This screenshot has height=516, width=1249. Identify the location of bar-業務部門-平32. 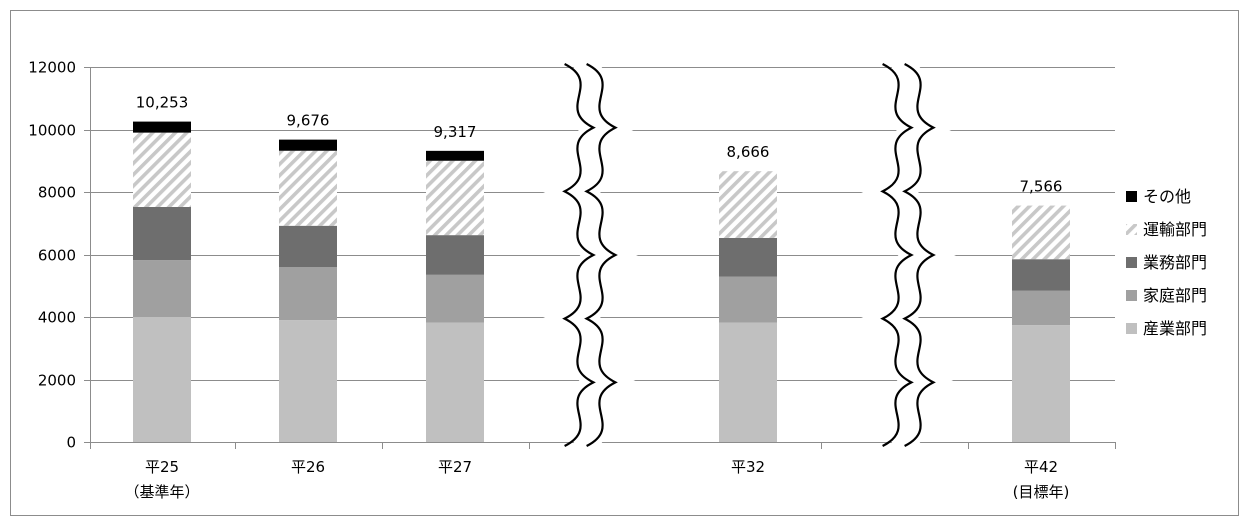
(748, 257).